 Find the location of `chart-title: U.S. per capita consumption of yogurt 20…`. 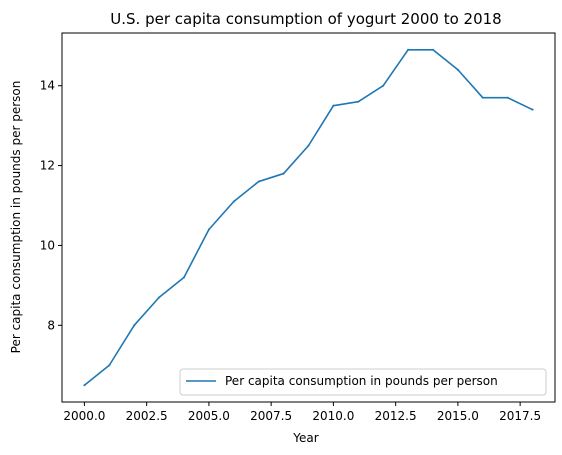

chart-title: U.S. per capita consumption of yogurt 20… is located at coordinates (305, 19).